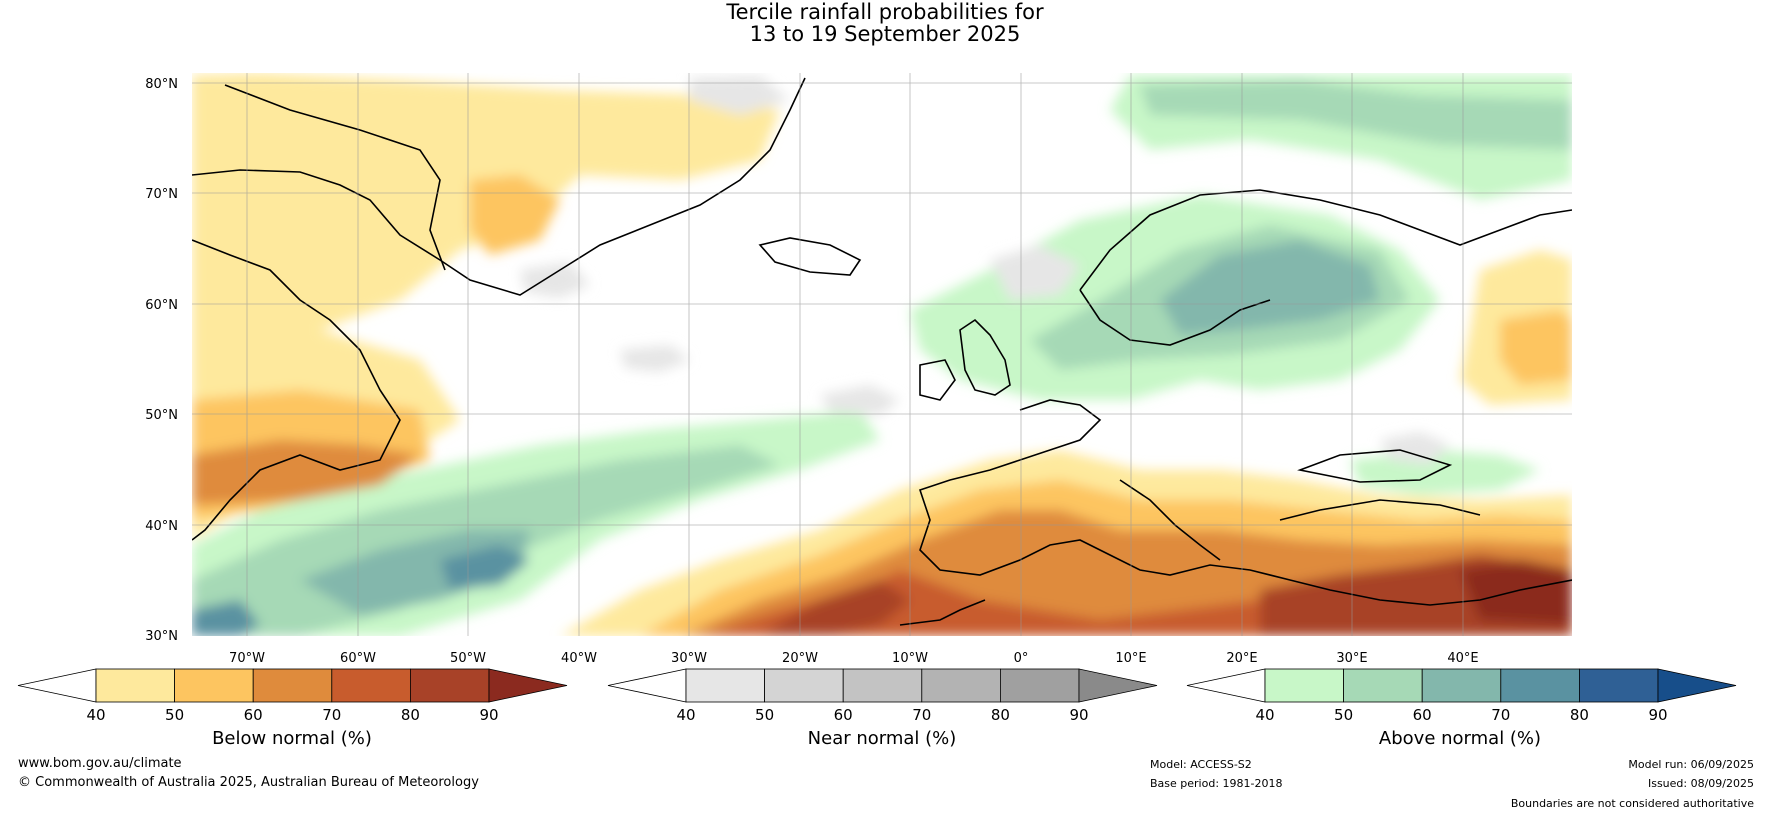 The width and height of the screenshot is (1770, 816). Describe the element at coordinates (1201, 764) in the screenshot. I see `model-text: Model: ACCESS-S2` at that location.